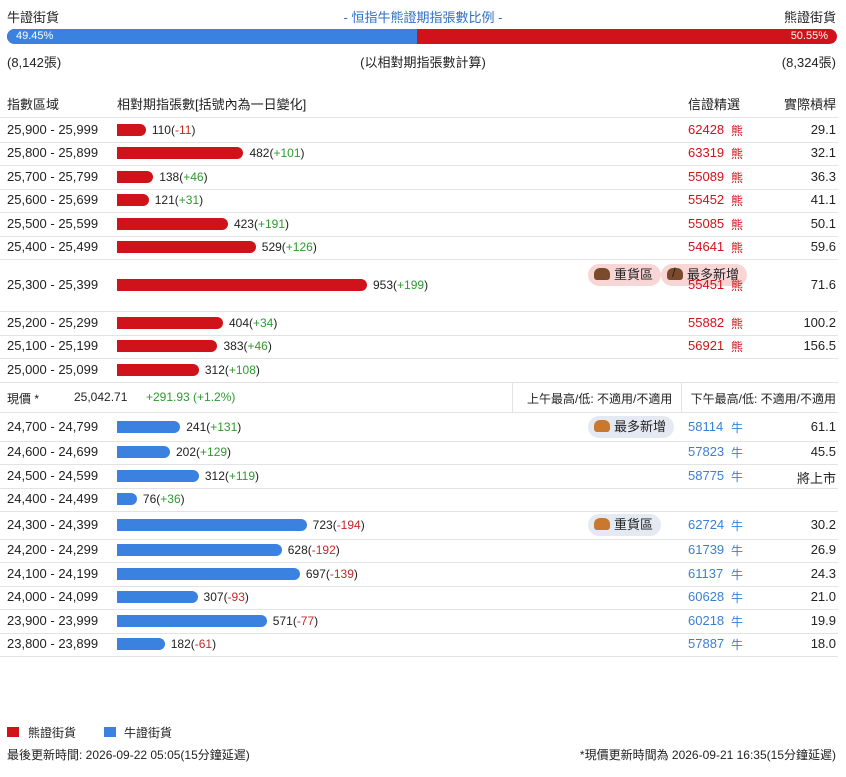 This screenshot has width=846, height=777. What do you see at coordinates (287, 153) in the screenshot?
I see `change: +101` at bounding box center [287, 153].